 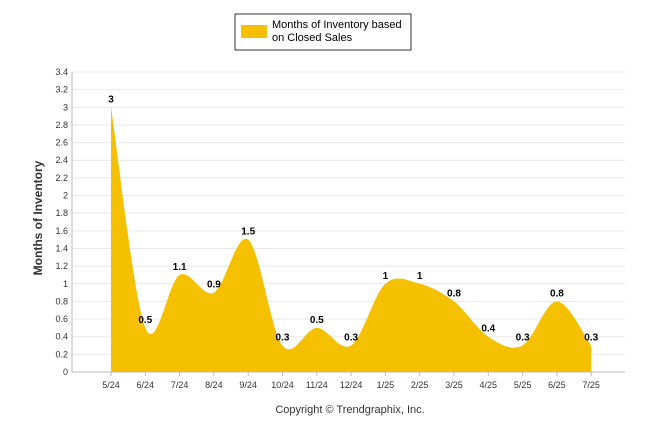 I want to click on y-tick-label: 3.4, so click(x=61, y=72).